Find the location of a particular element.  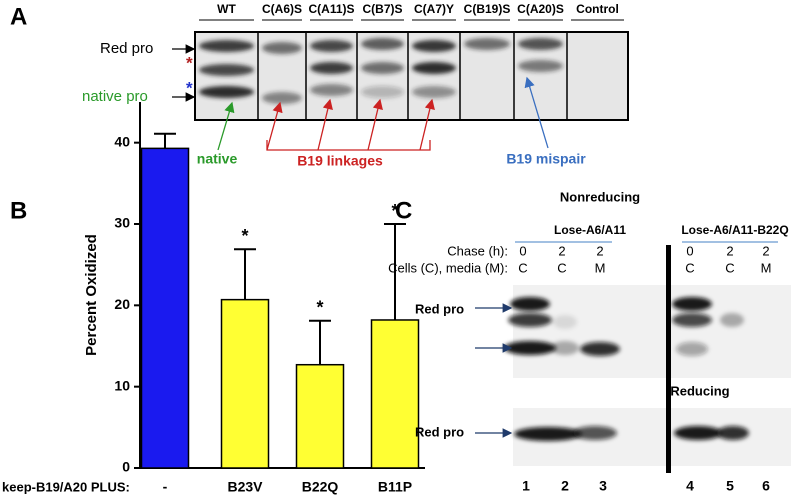

group-label: Lose-A6/A11 is located at coordinates (590, 230).